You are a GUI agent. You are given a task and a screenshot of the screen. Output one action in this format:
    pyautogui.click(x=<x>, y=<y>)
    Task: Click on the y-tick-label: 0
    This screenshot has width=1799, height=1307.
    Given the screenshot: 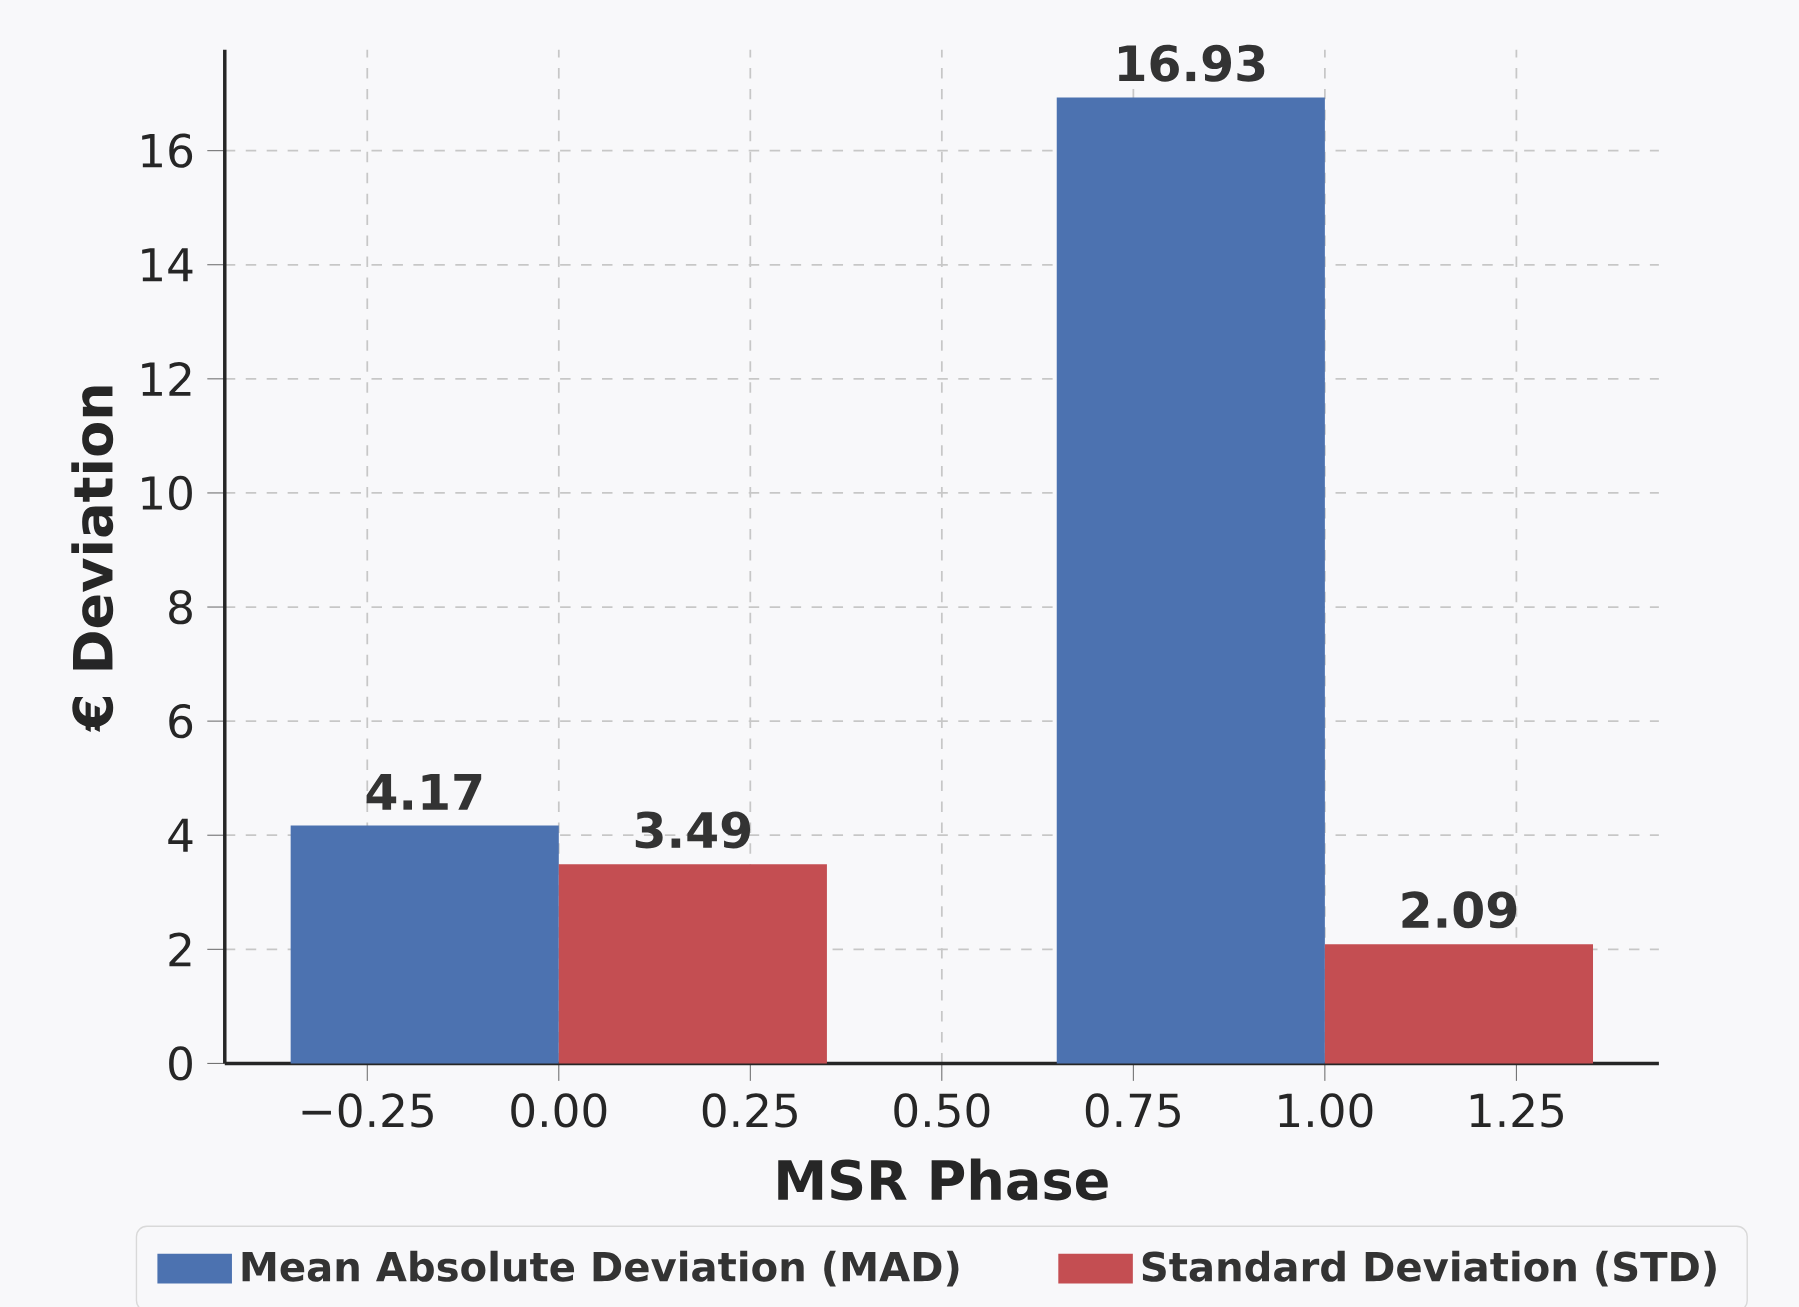 What is the action you would take?
    pyautogui.click(x=180, y=1063)
    